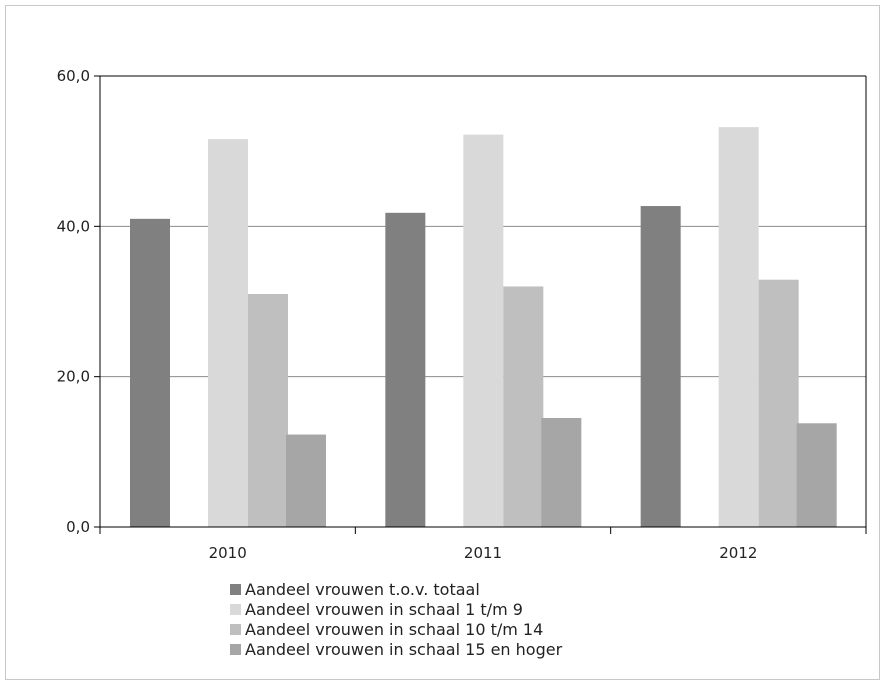  Describe the element at coordinates (73, 76) in the screenshot. I see `y-tick-label: 60,0` at that location.